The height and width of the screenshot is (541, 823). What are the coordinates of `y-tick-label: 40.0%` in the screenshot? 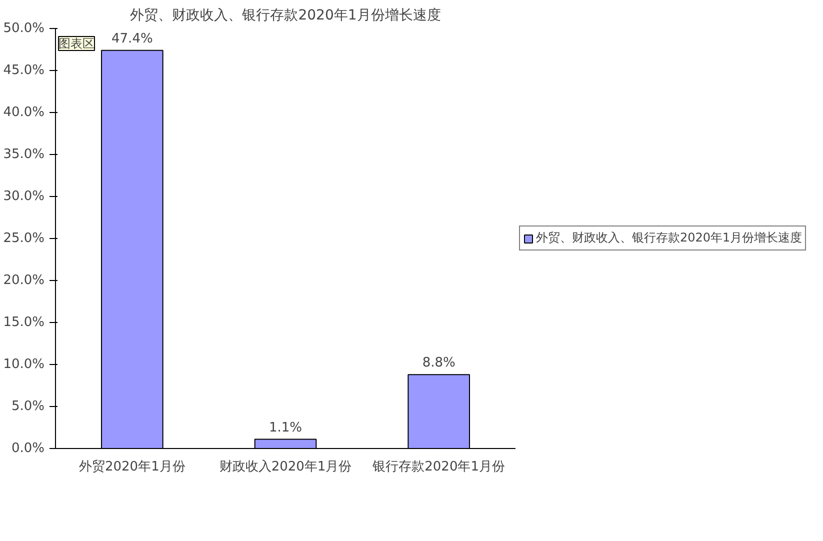 It's located at (24, 112).